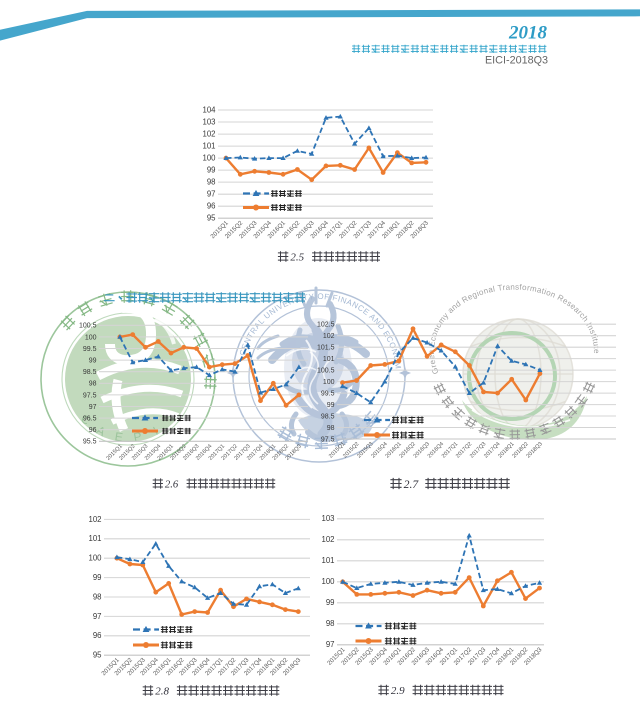 The image size is (640, 710). I want to click on svg-text: 95.5, so click(90, 442).